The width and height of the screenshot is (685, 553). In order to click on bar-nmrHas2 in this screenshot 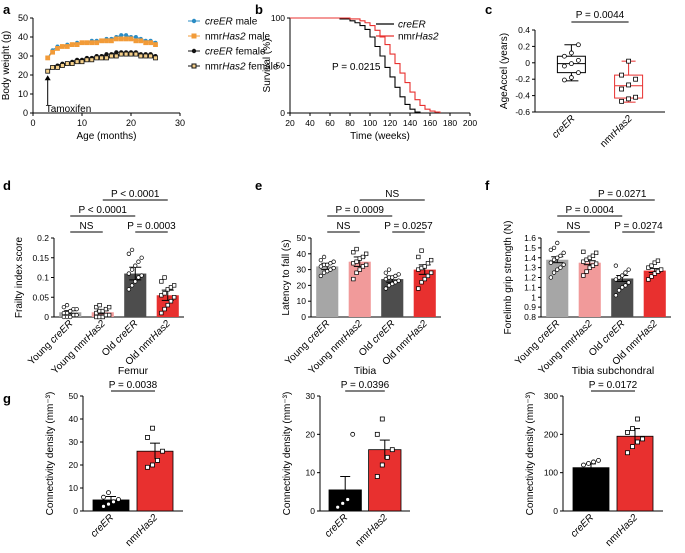, I will do `click(385, 464)`.